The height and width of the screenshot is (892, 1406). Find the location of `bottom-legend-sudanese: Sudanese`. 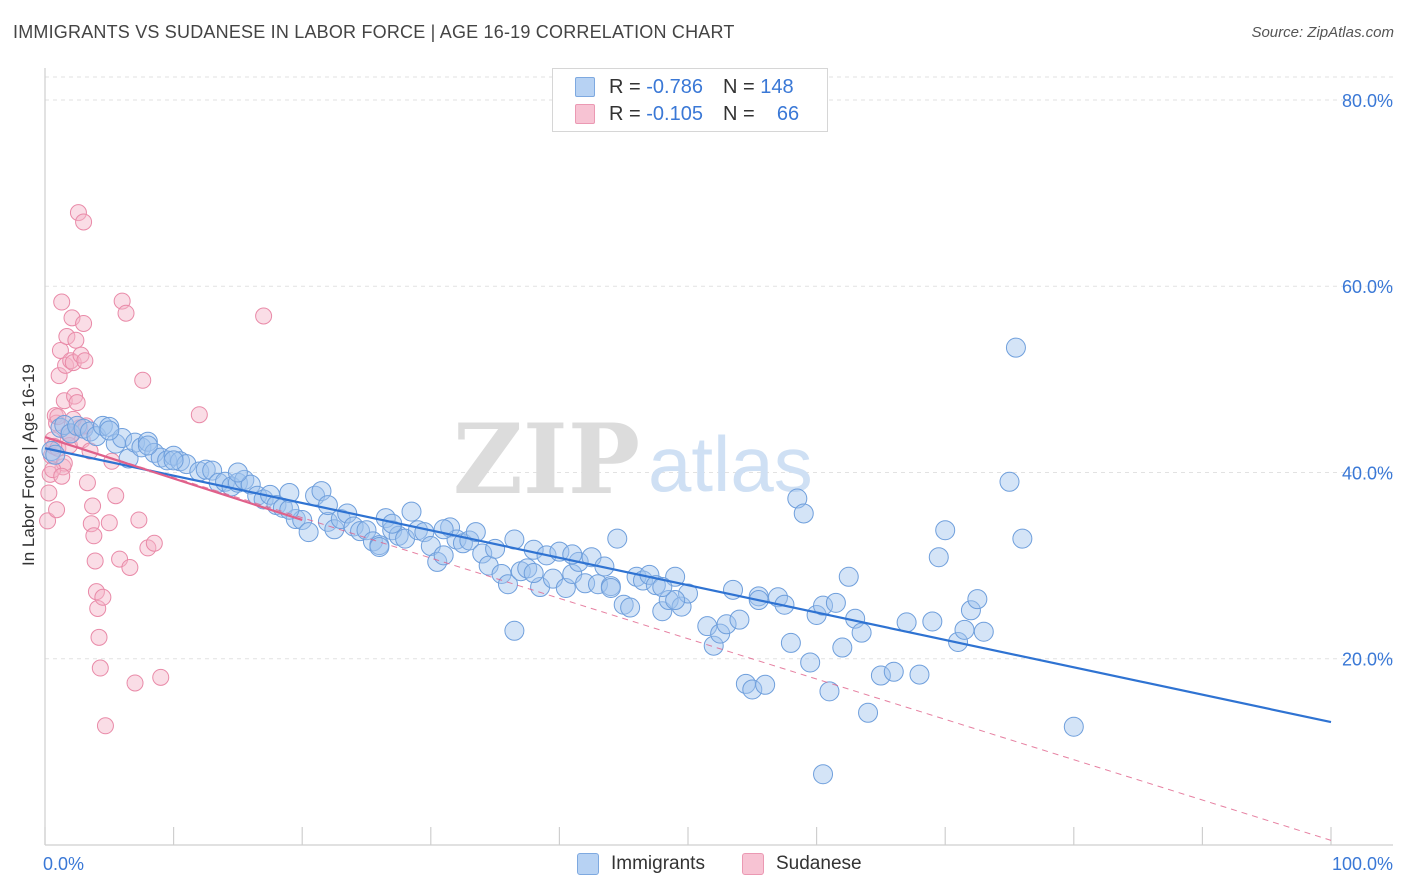

bottom-legend-sudanese: Sudanese is located at coordinates (802, 864).